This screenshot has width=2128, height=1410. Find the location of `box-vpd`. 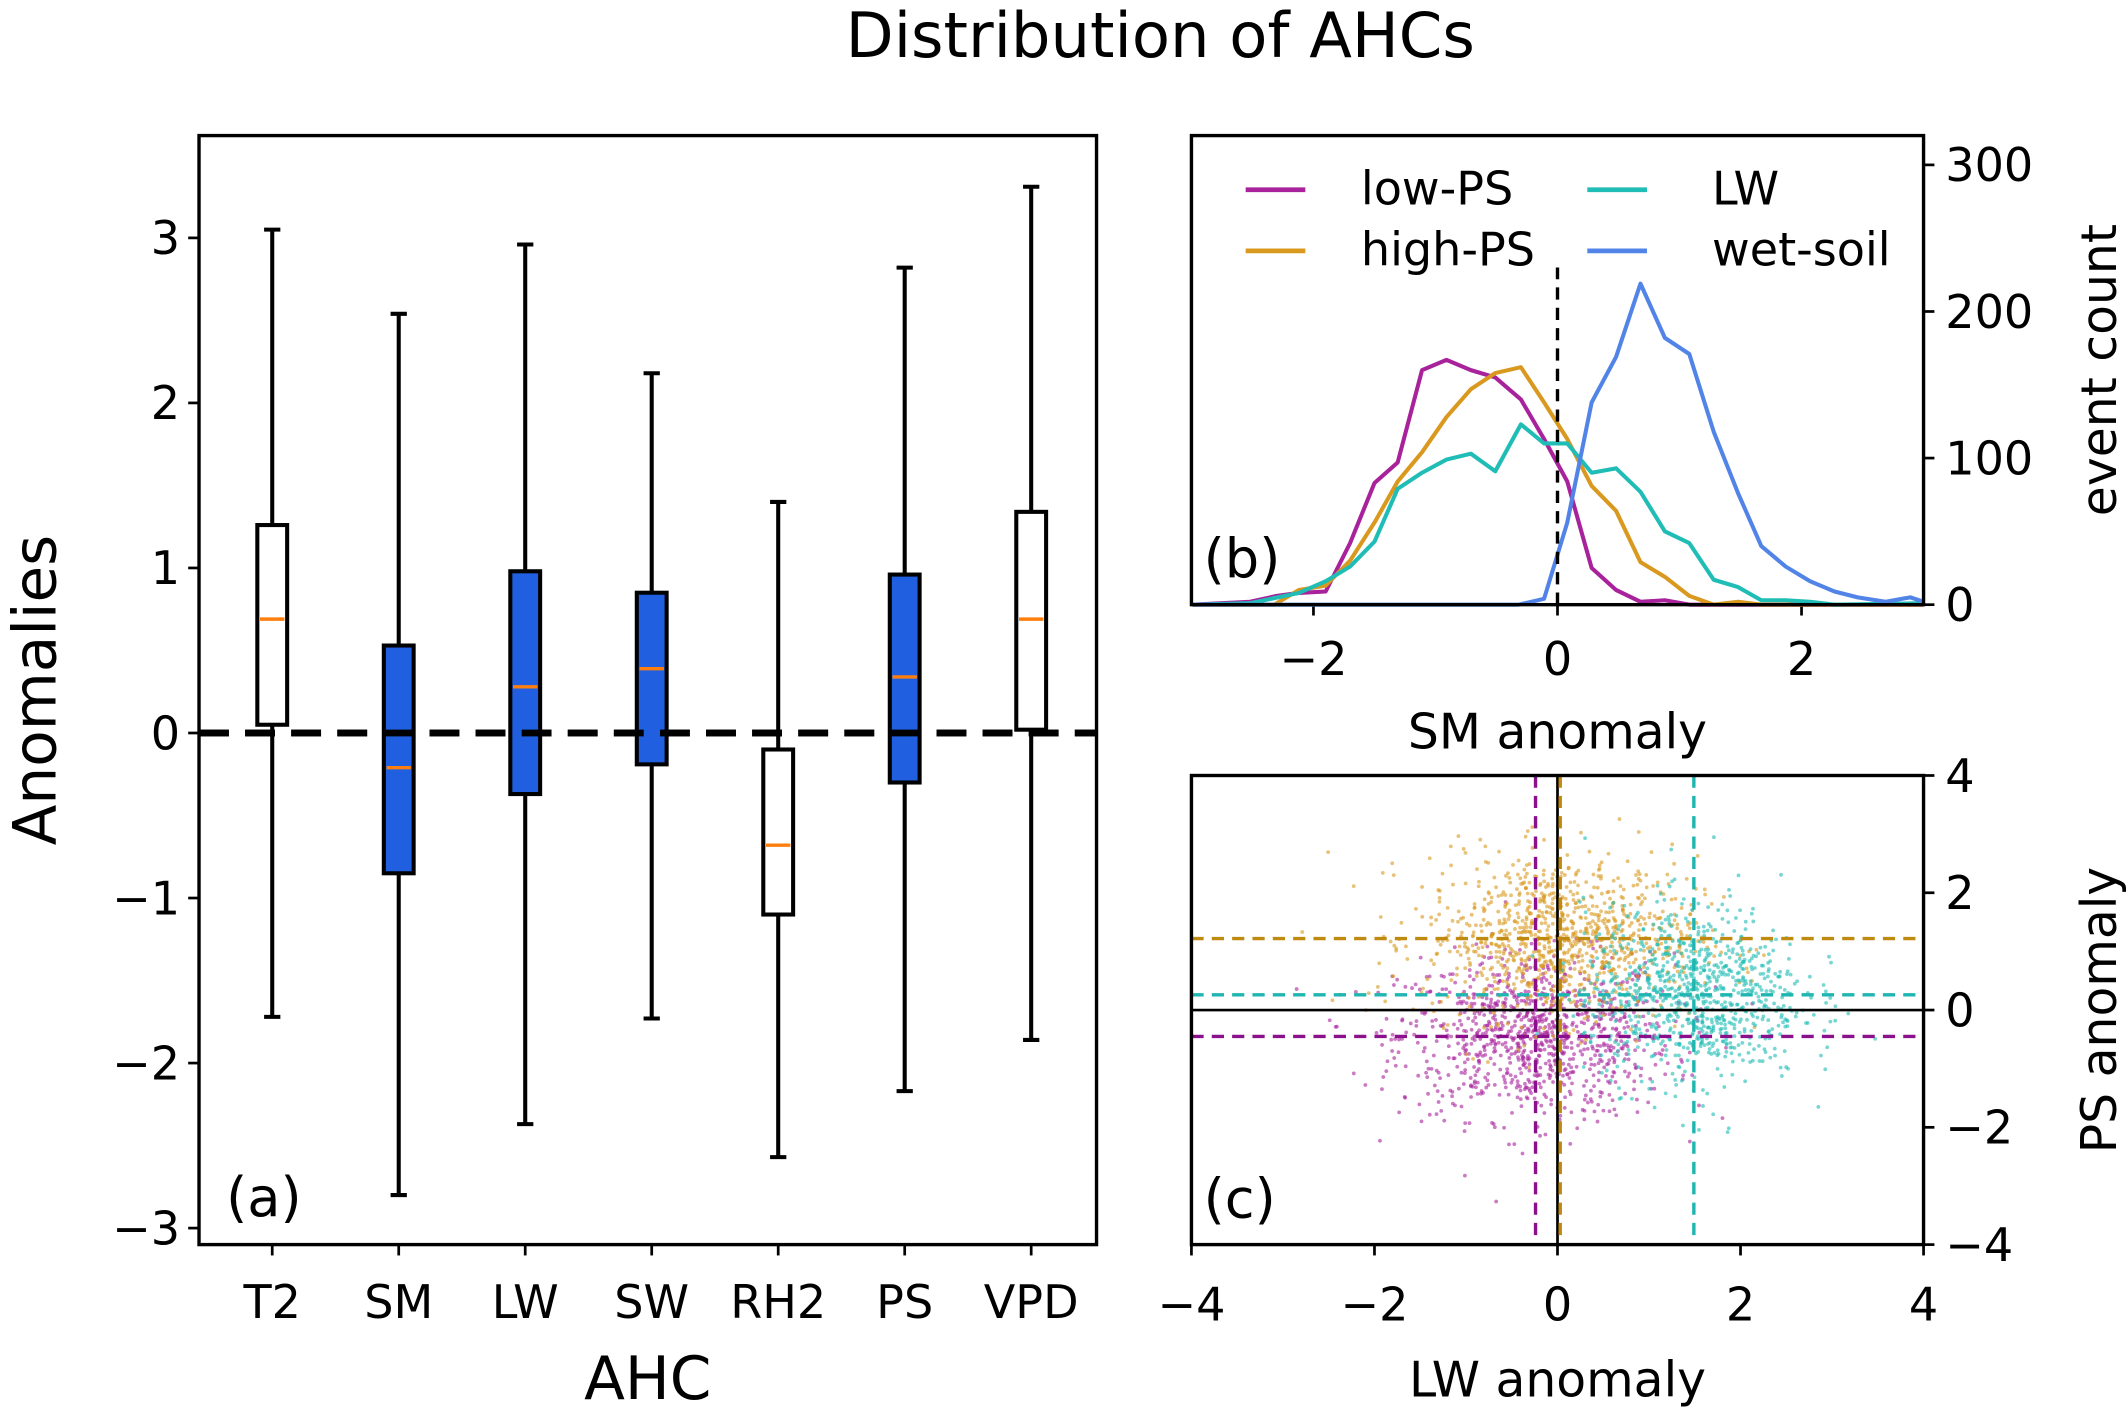

box-vpd is located at coordinates (1031, 613).